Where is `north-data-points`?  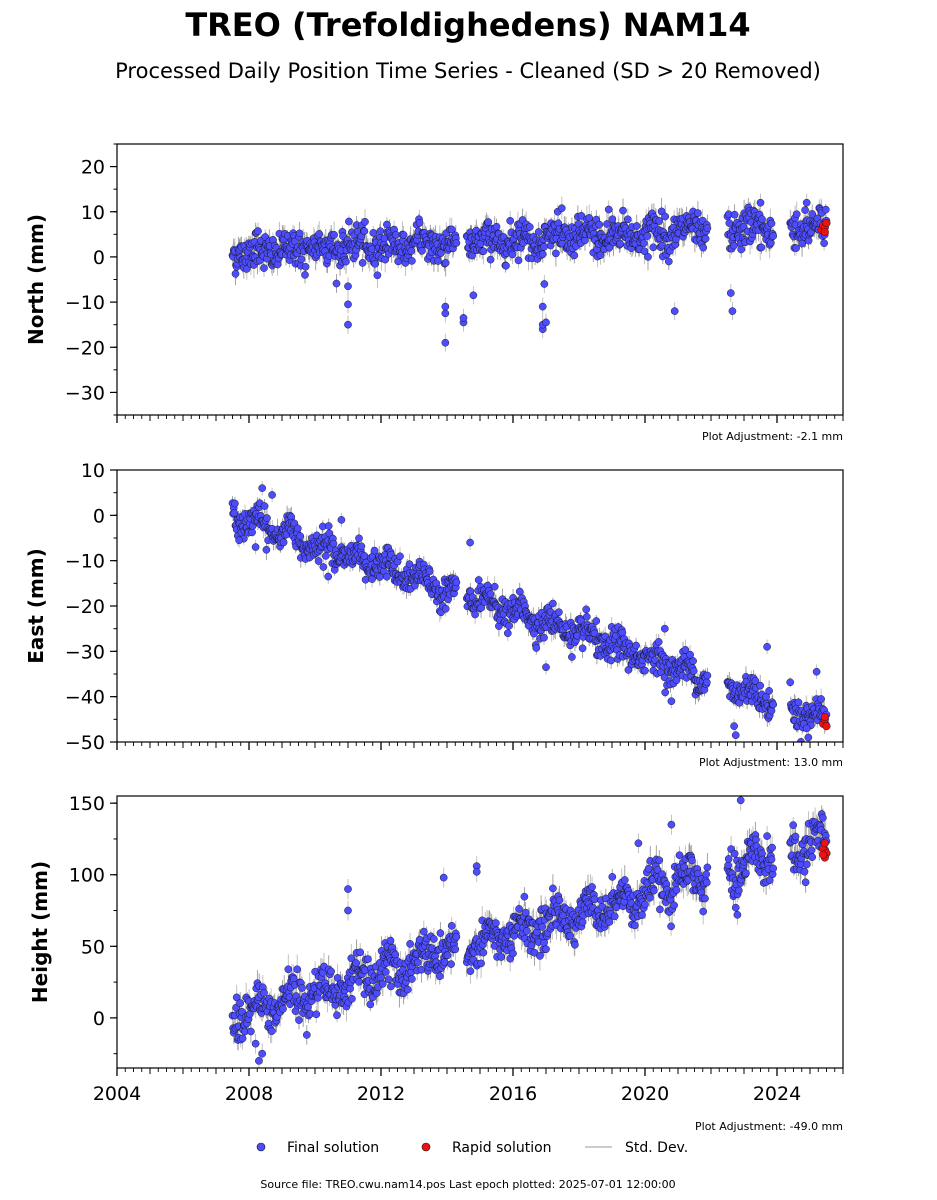
north-data-points is located at coordinates (529, 272).